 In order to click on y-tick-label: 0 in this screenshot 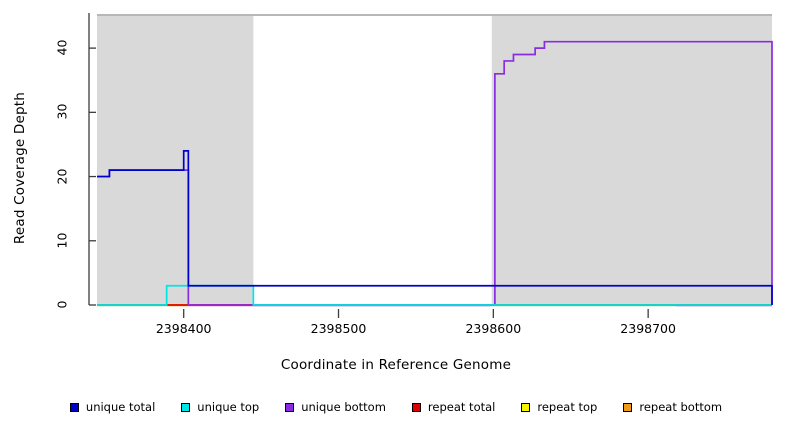, I will do `click(62, 304)`.